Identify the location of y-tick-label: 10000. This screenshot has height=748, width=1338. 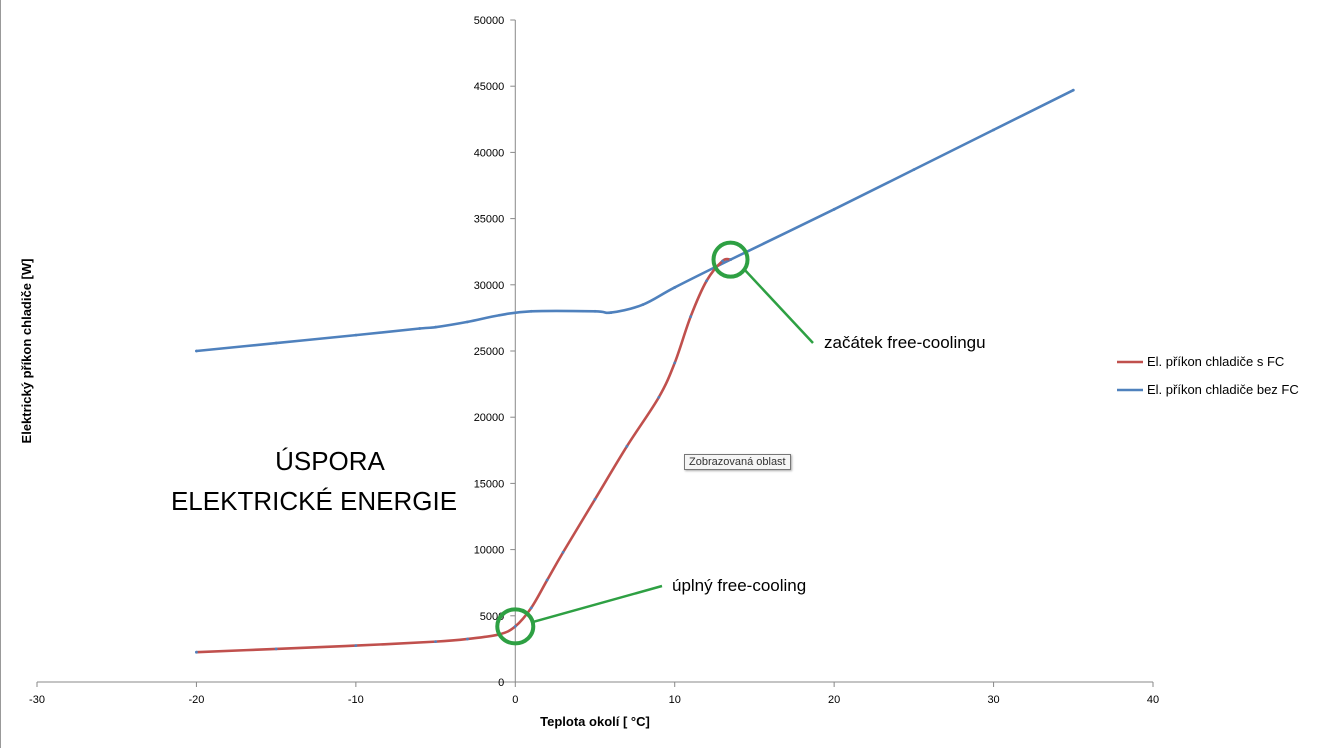
(489, 551).